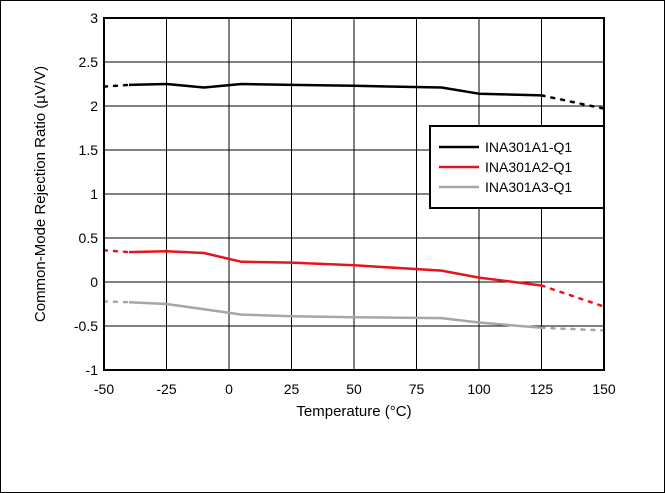 The height and width of the screenshot is (493, 665). Describe the element at coordinates (94, 18) in the screenshot. I see `y-tick-label: 3` at that location.